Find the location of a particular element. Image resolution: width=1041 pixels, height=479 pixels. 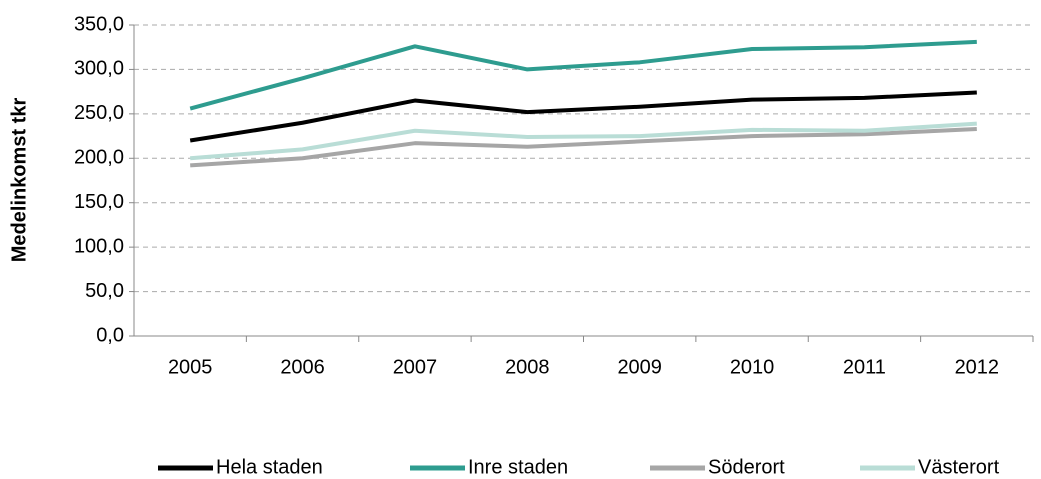

legend-label: Västerort is located at coordinates (959, 467).